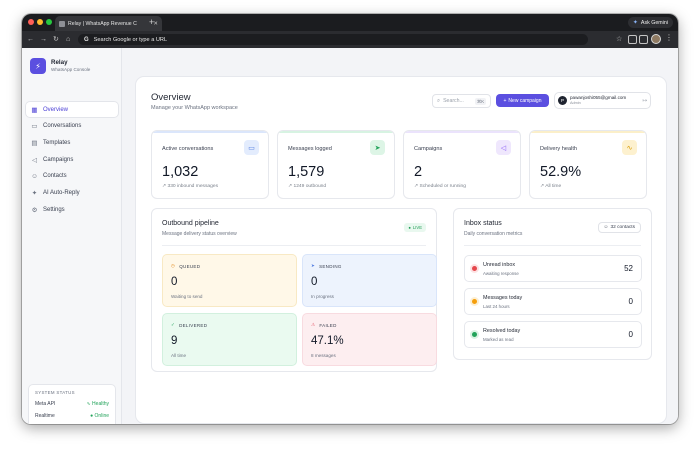  I want to click on address-bar: G Search Google or type a URL, so click(333, 39).